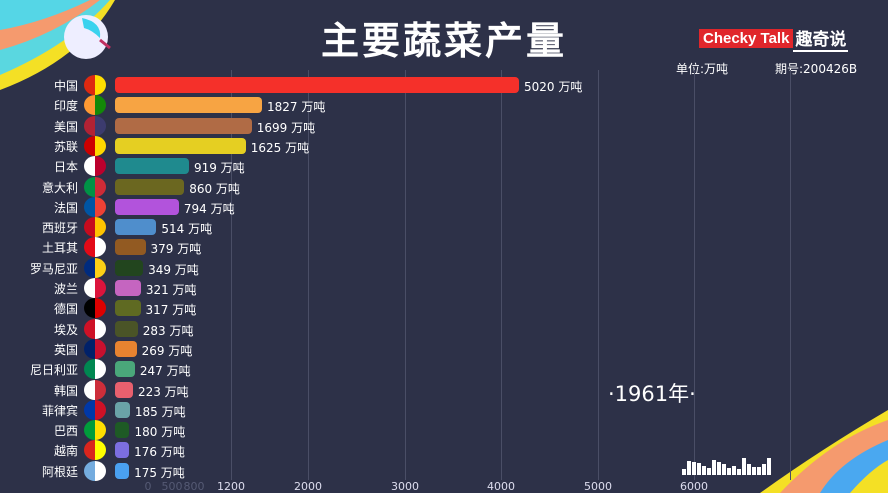  I want to click on bar-row: 苏联 1625 万吨, so click(350, 145).